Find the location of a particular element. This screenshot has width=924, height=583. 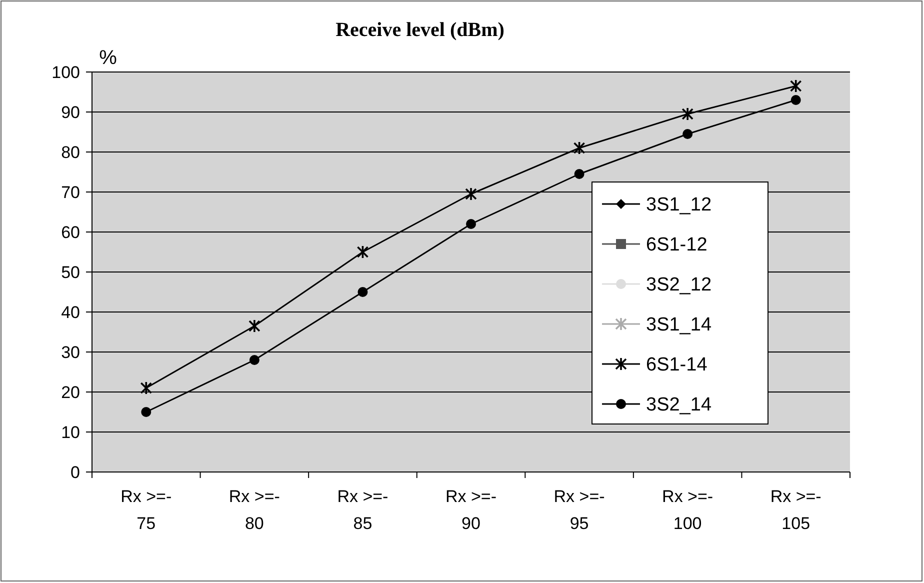

y-tick-label: 10 is located at coordinates (70, 432).